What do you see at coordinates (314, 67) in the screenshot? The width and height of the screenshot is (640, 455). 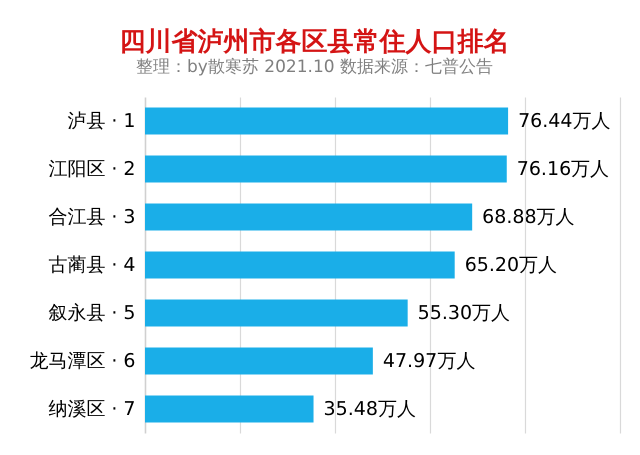 I see `chart-subtitle: 整理：by散寒苏 2021.10 数据来源：七普公告` at bounding box center [314, 67].